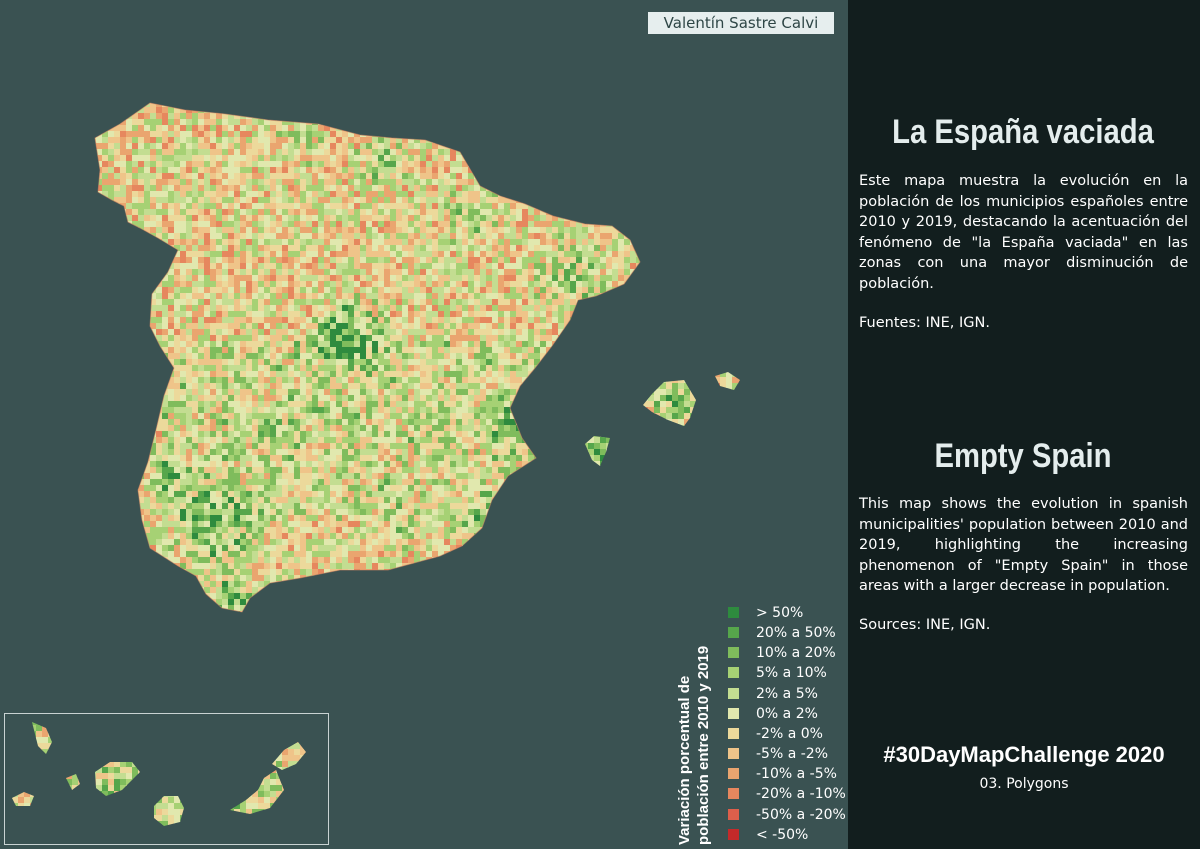 This screenshot has height=849, width=1200. Describe the element at coordinates (791, 673) in the screenshot. I see `legend-label: 5% a 10%` at that location.